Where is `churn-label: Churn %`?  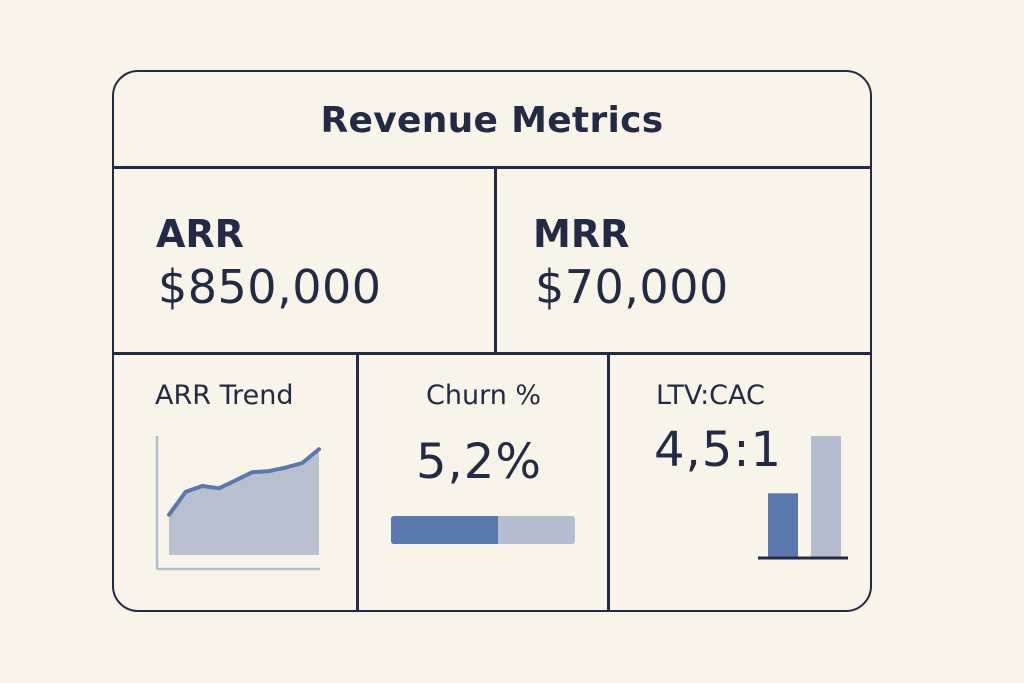 churn-label: Churn % is located at coordinates (484, 395).